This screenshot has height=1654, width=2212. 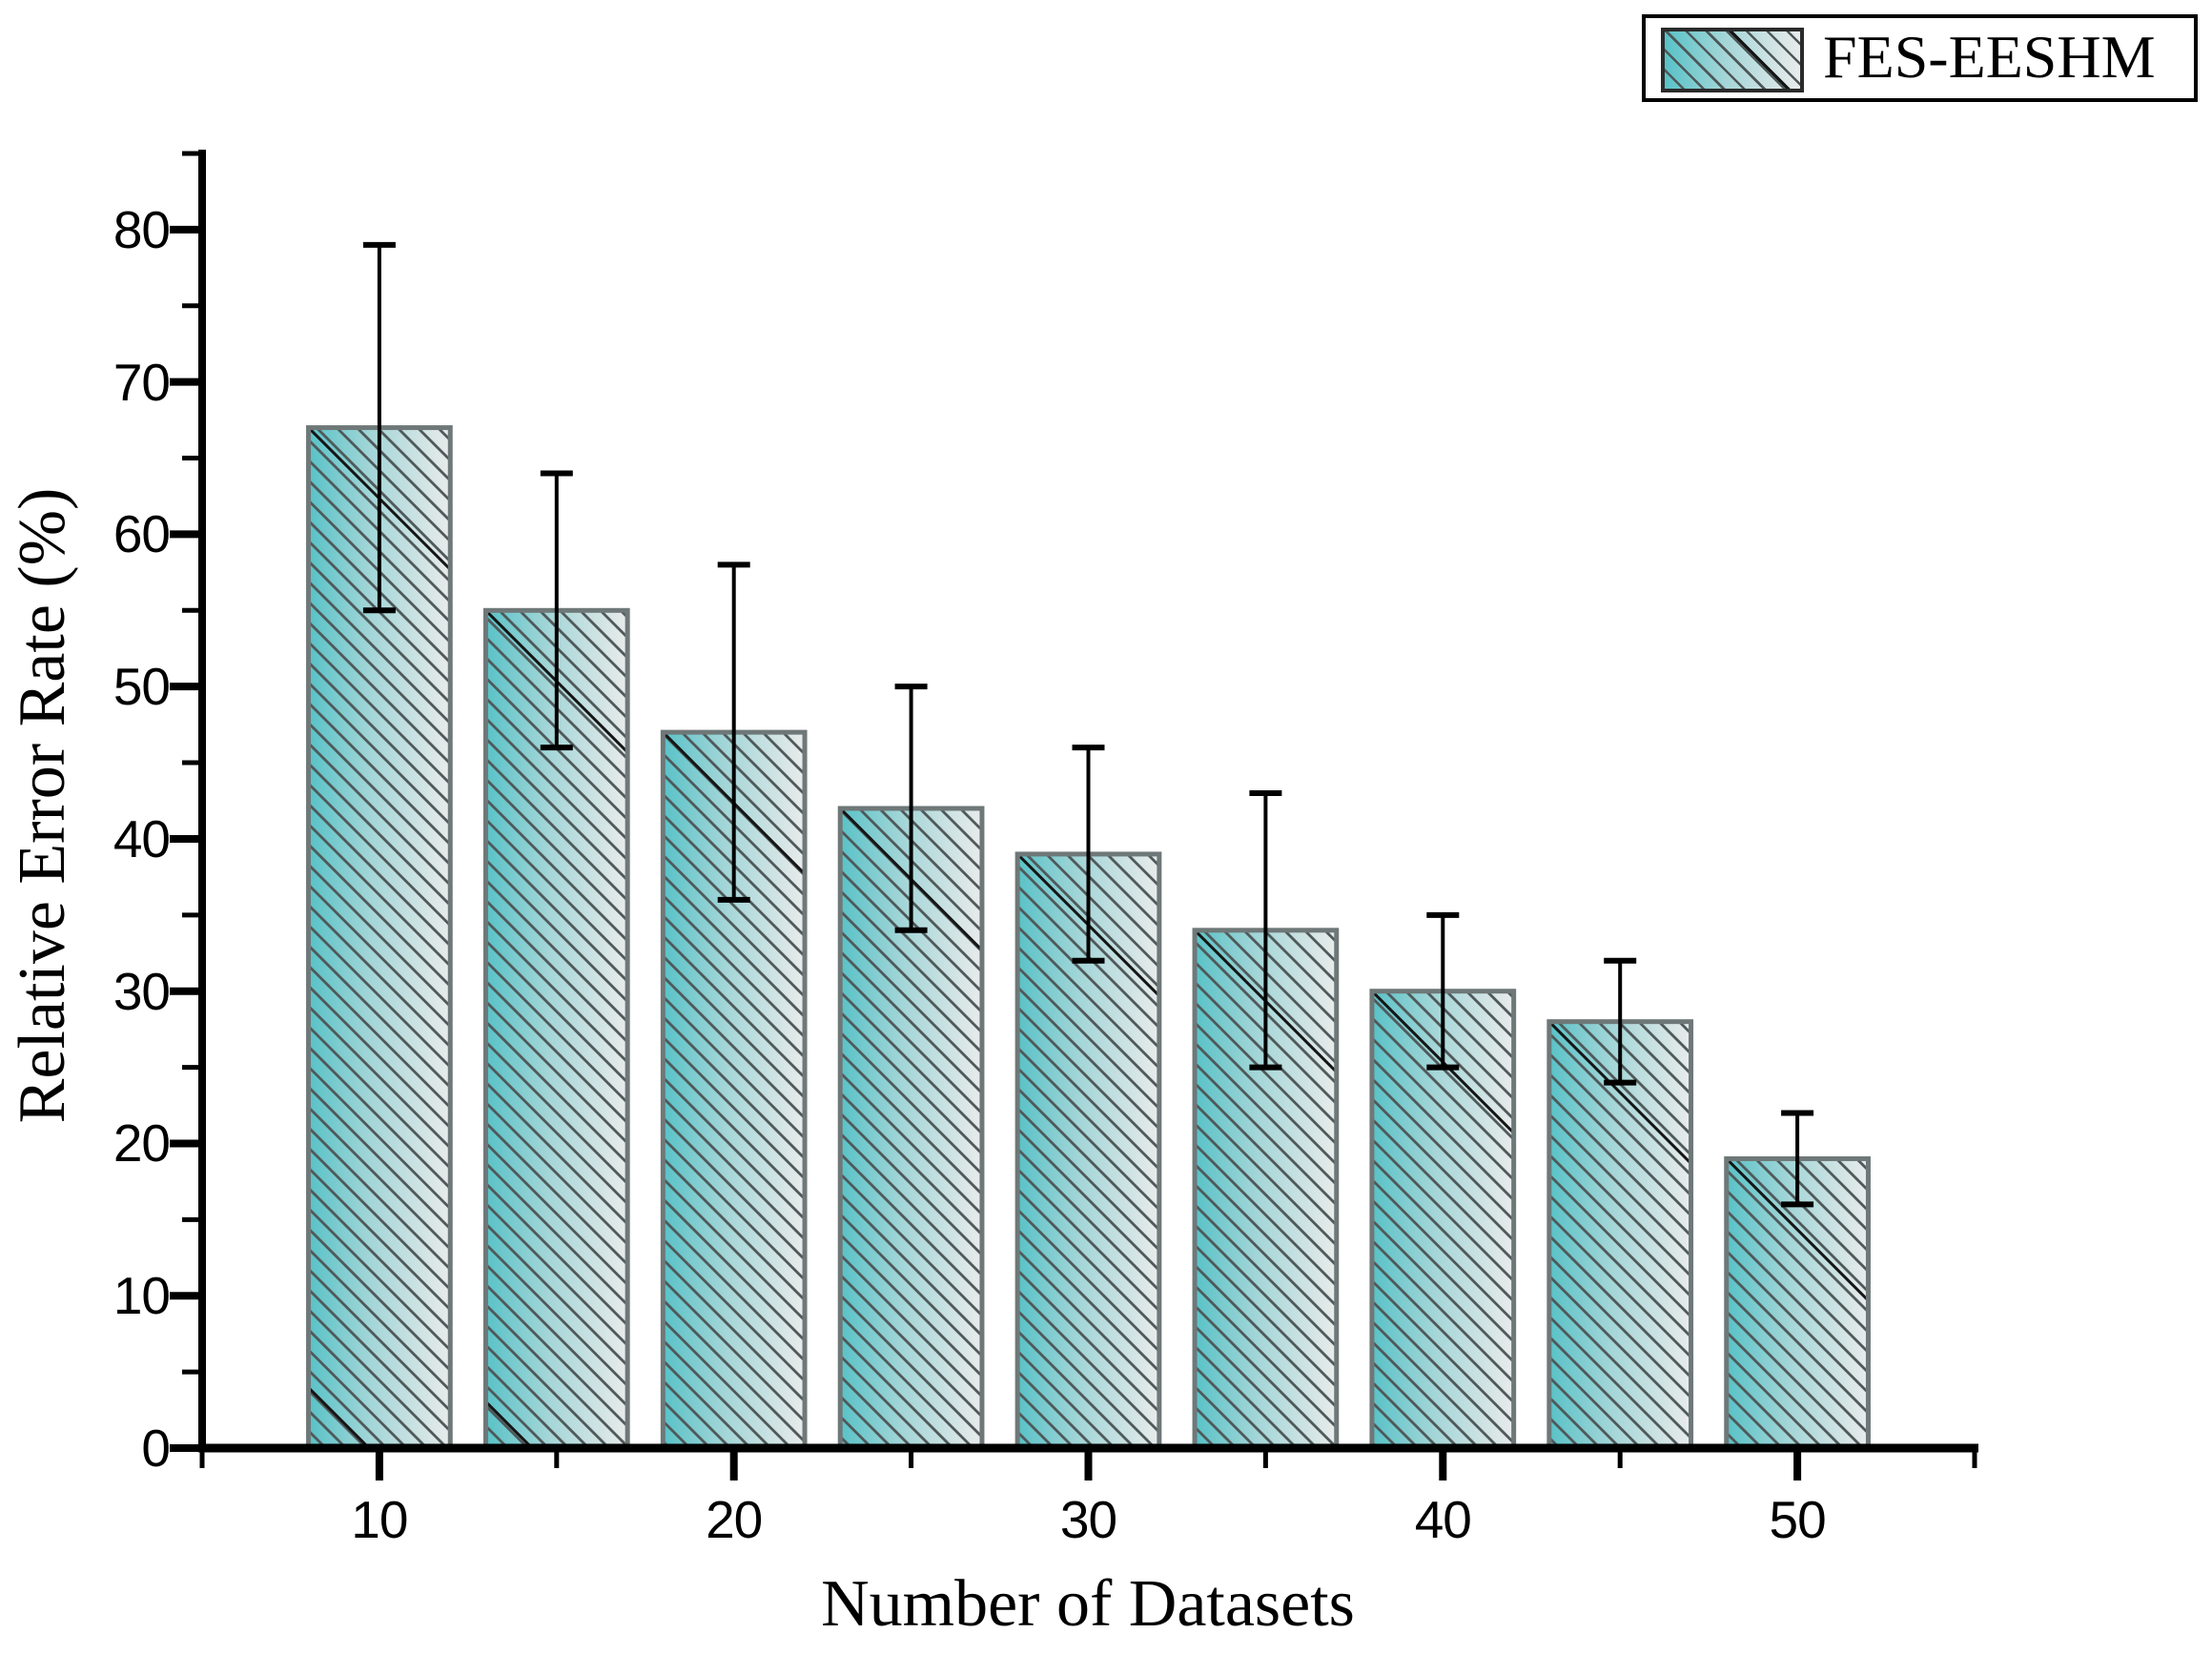 What do you see at coordinates (142, 534) in the screenshot?
I see `y-tick-label: 60` at bounding box center [142, 534].